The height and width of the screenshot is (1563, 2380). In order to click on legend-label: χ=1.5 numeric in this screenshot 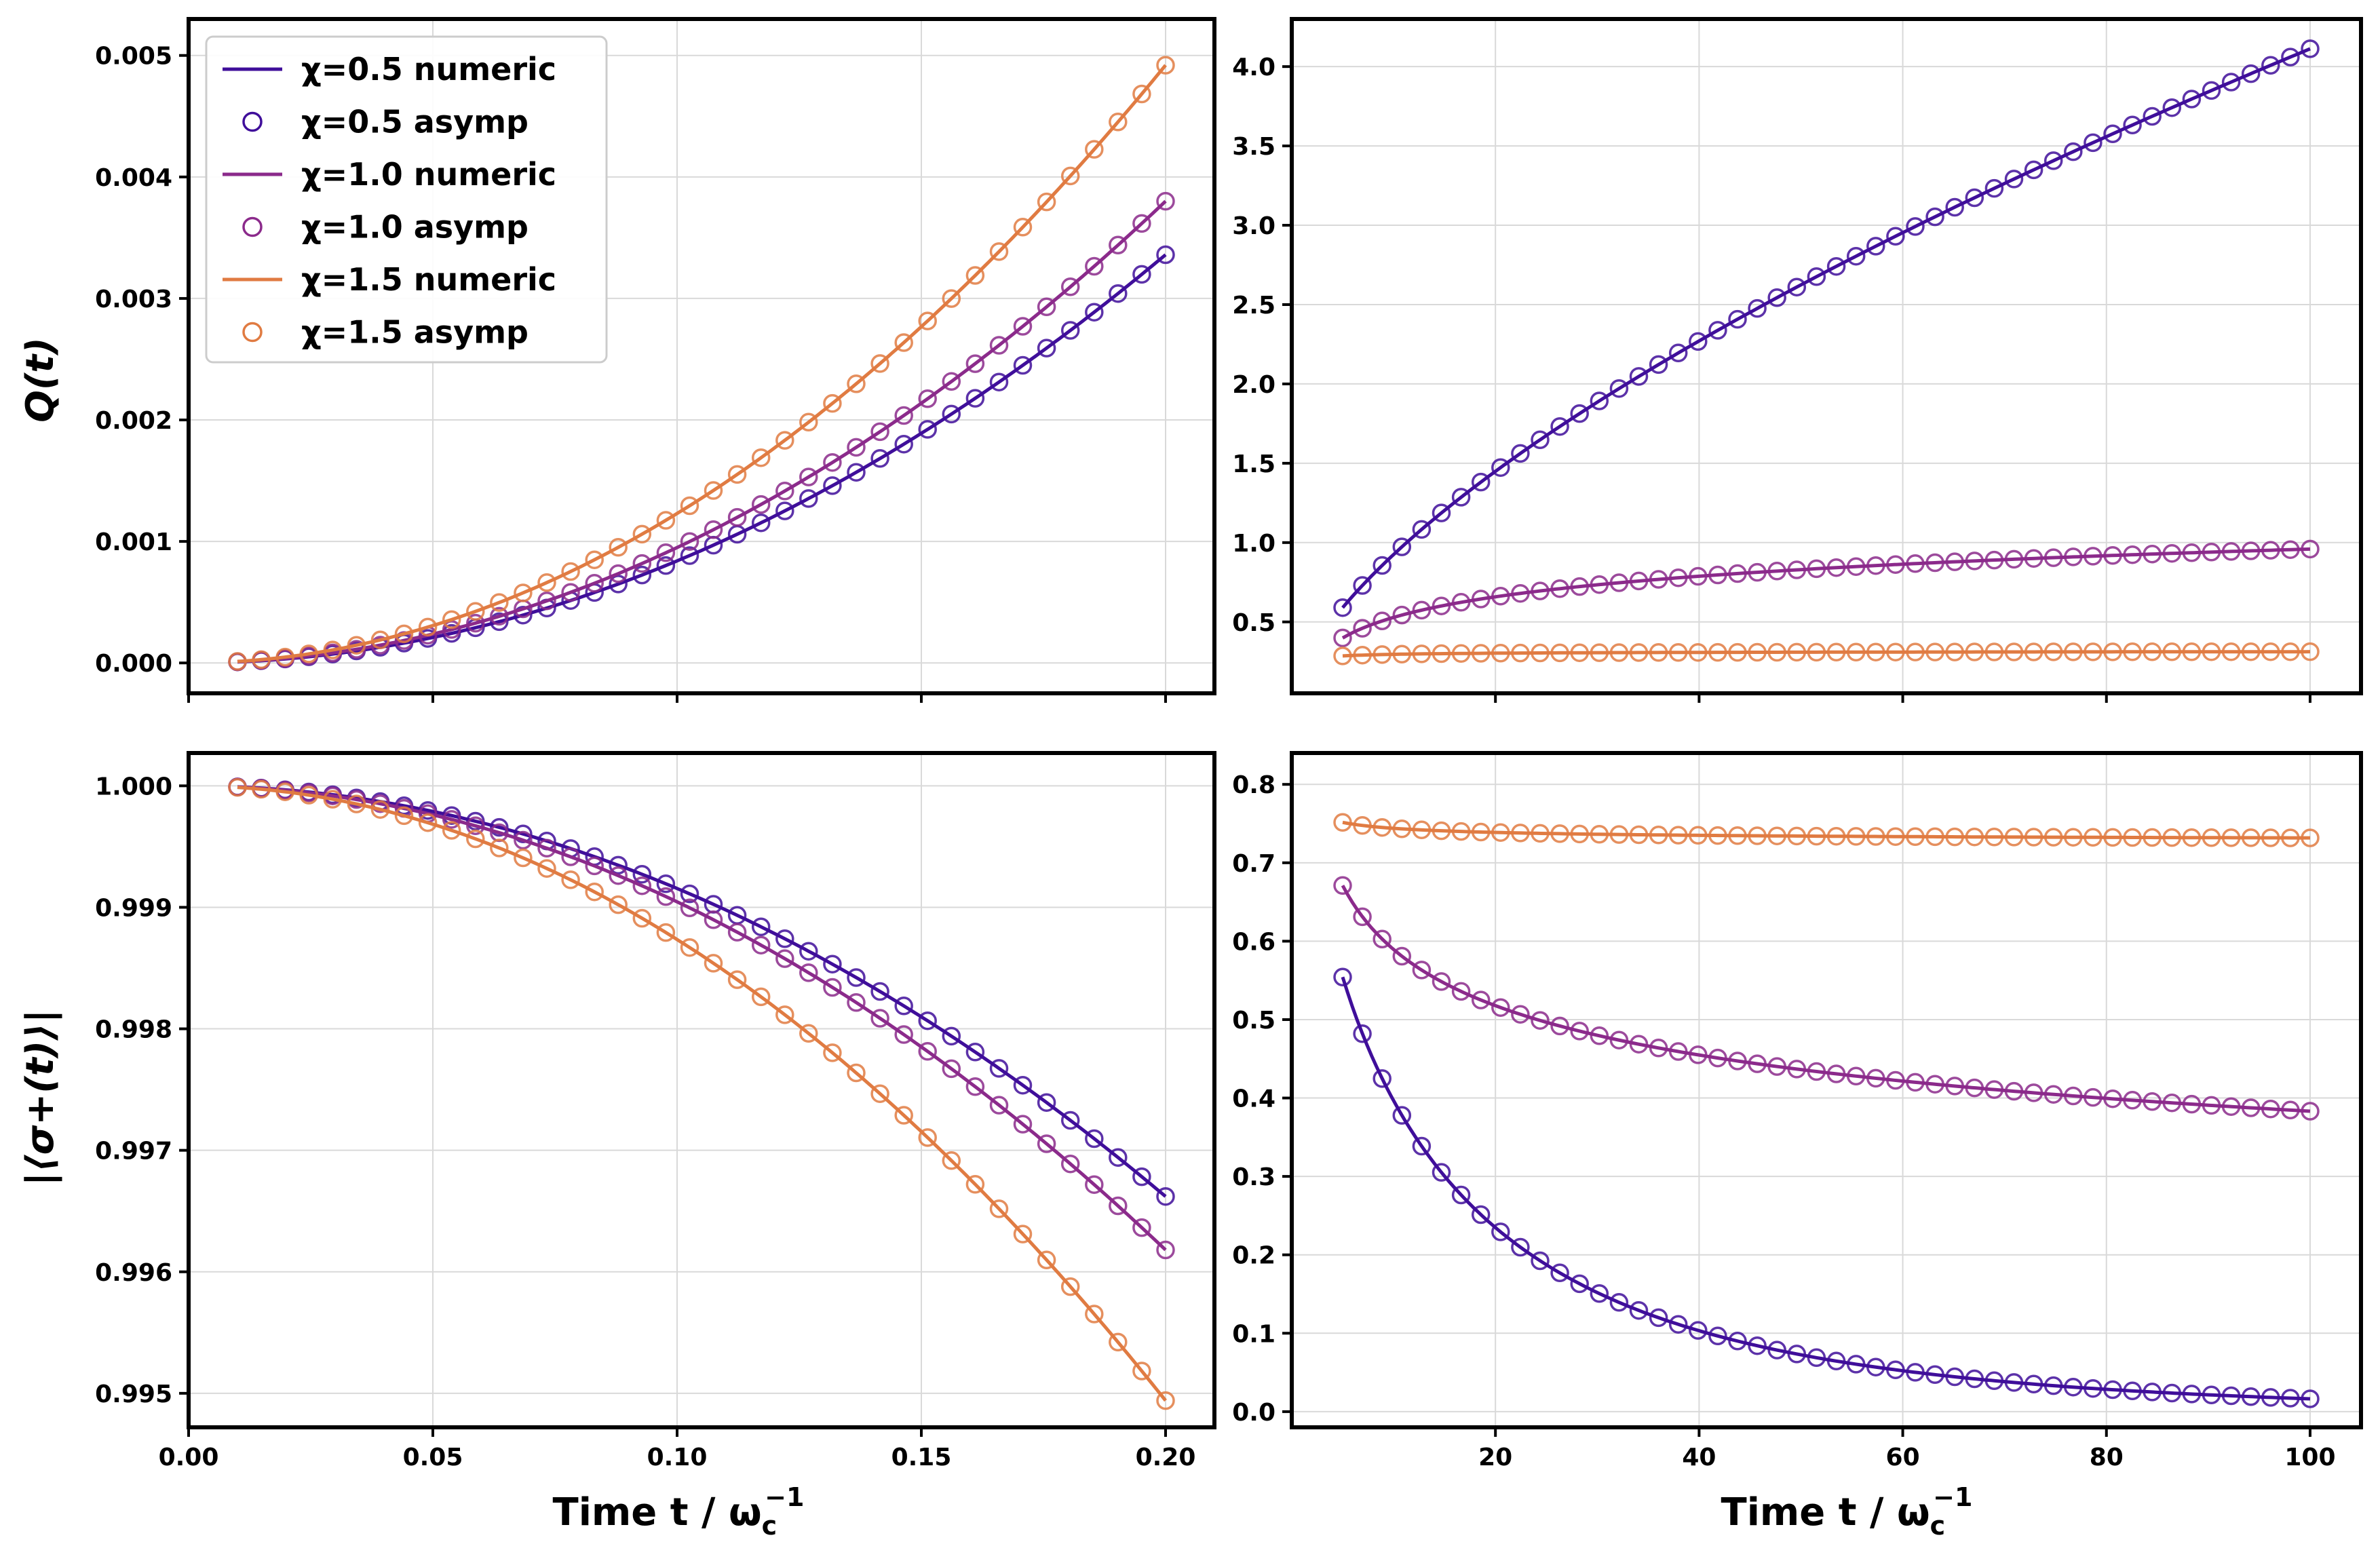, I will do `click(428, 279)`.